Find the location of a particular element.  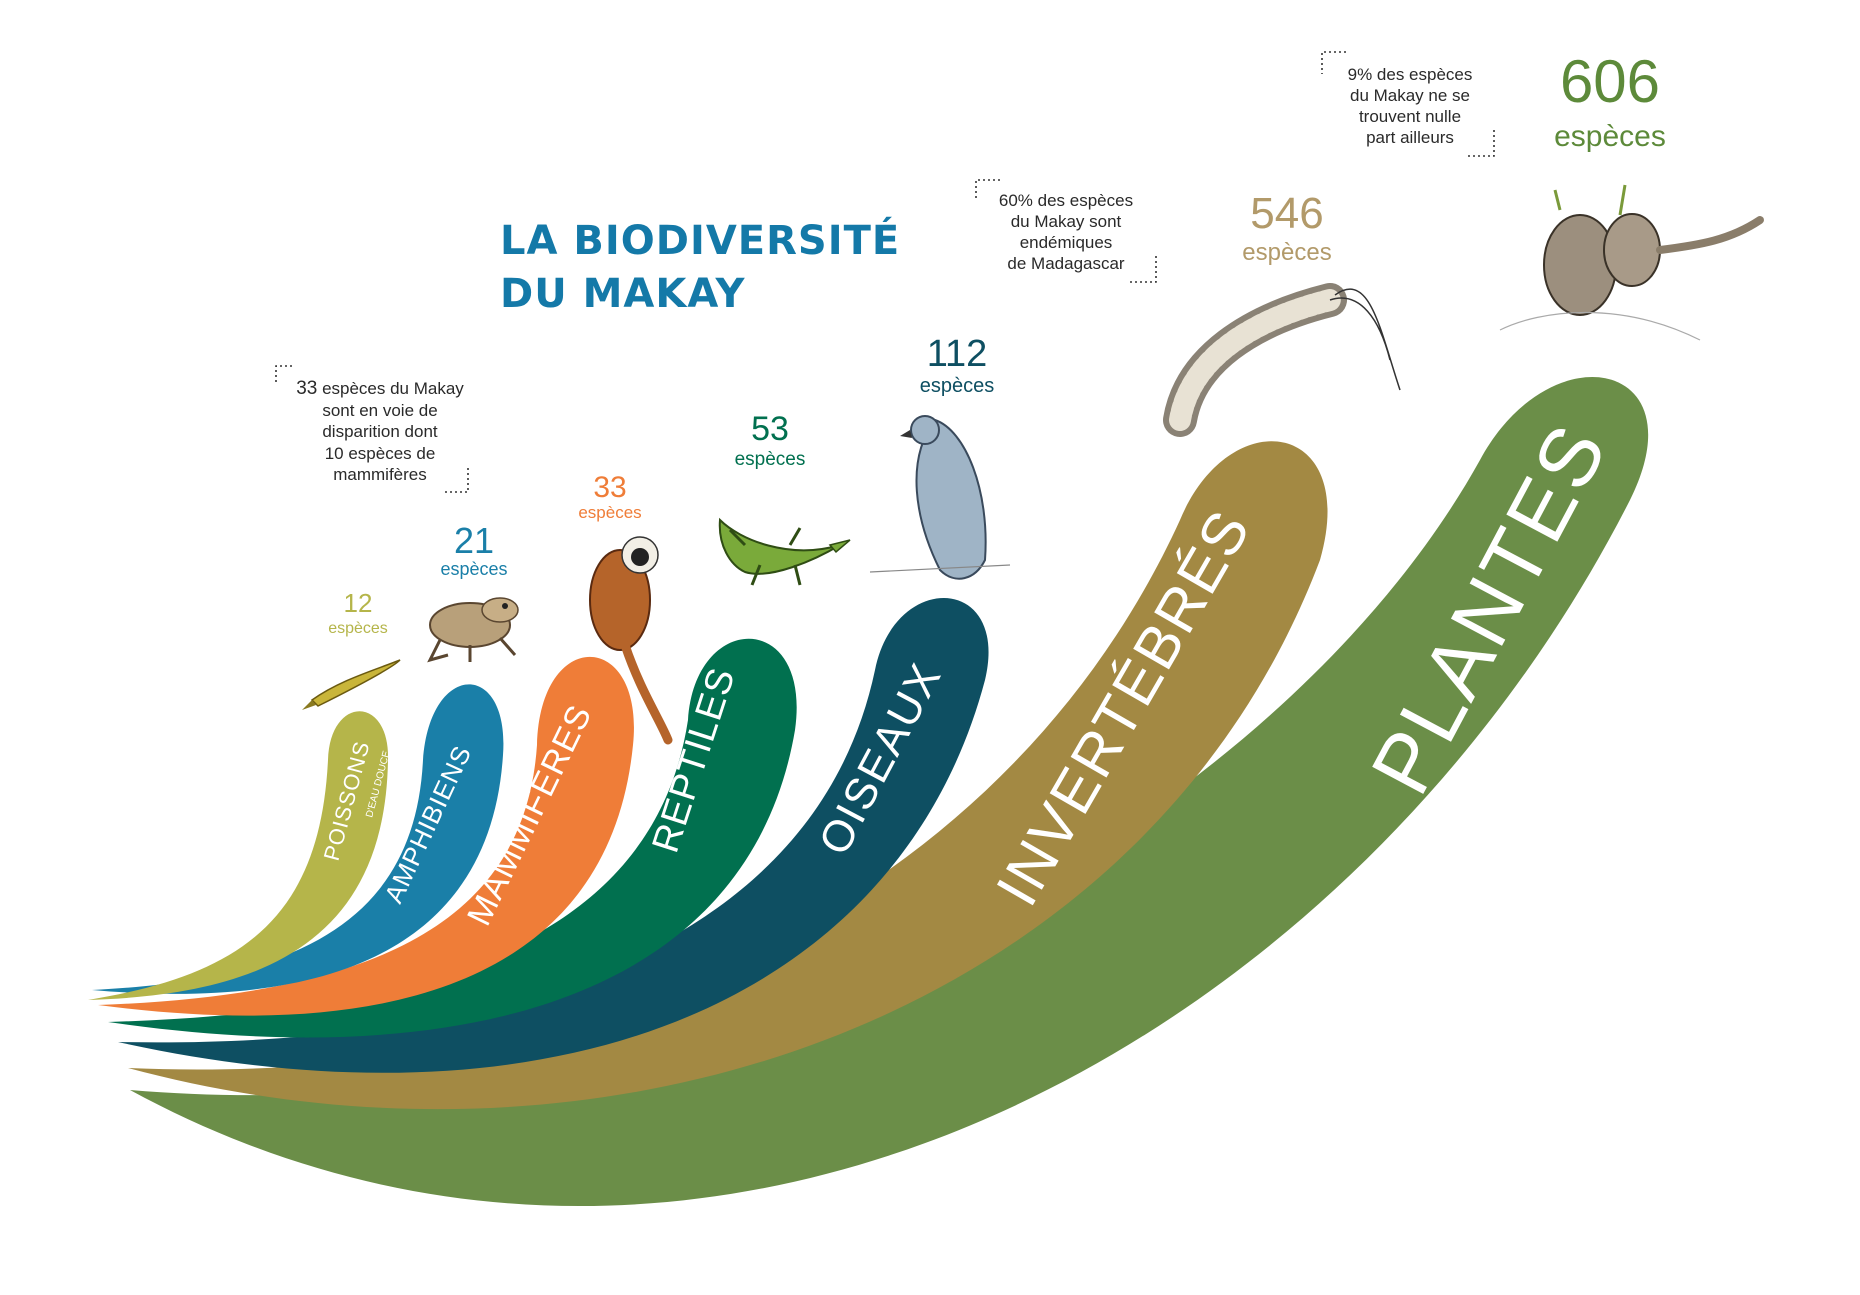

count-plantes: 606 is located at coordinates (1610, 81).